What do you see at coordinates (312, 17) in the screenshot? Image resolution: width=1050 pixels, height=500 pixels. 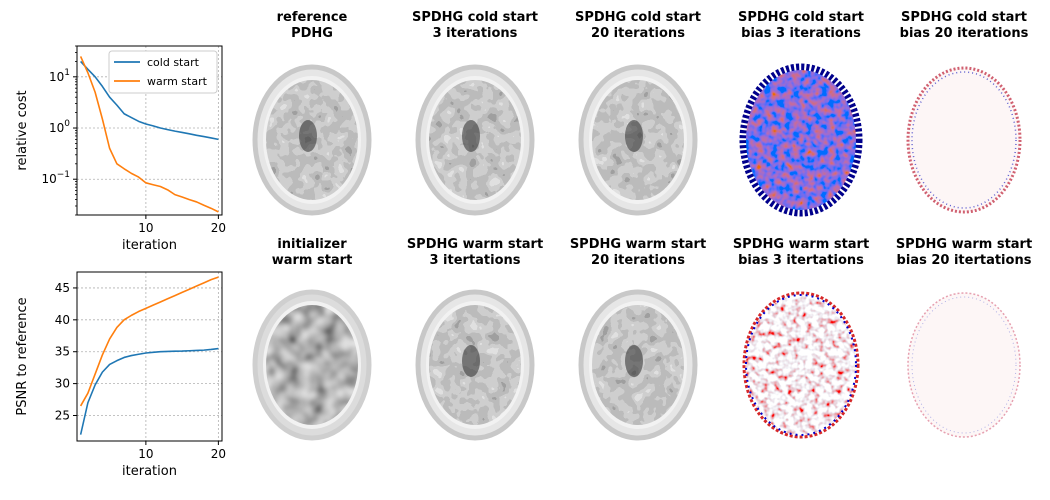 I see `panel-title-line: reference` at bounding box center [312, 17].